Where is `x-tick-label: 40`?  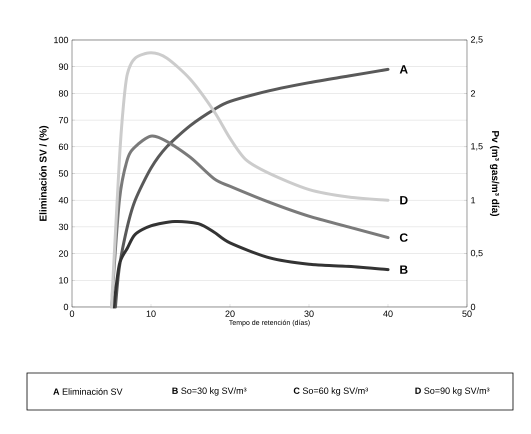 x-tick-label: 40 is located at coordinates (388, 313).